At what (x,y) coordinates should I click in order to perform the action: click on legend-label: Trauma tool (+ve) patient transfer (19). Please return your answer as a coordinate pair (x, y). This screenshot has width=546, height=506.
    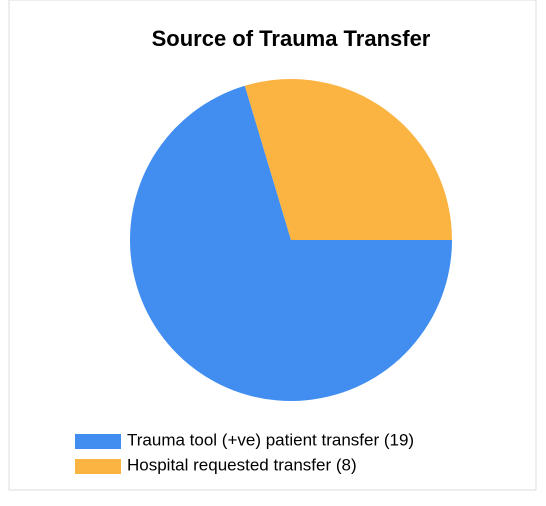
    Looking at the image, I should click on (270, 439).